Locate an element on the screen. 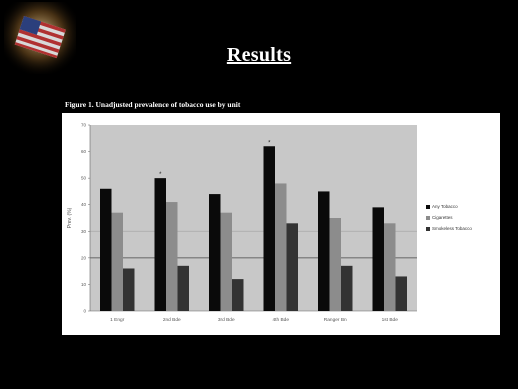  x-tick-label: 4th Bde is located at coordinates (280, 320).